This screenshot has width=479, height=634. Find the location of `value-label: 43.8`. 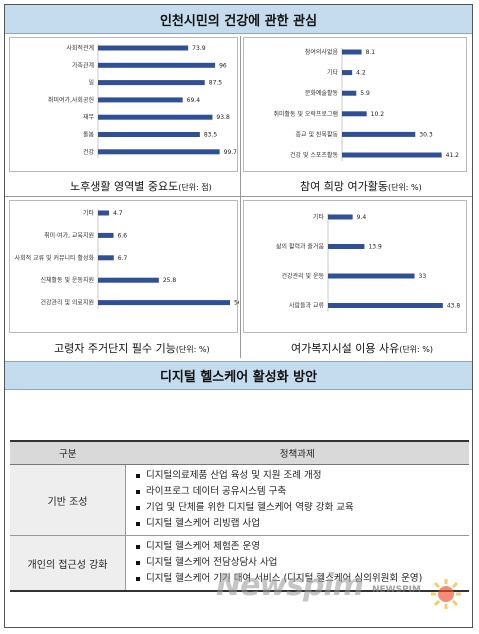

value-label: 43.8 is located at coordinates (454, 306).